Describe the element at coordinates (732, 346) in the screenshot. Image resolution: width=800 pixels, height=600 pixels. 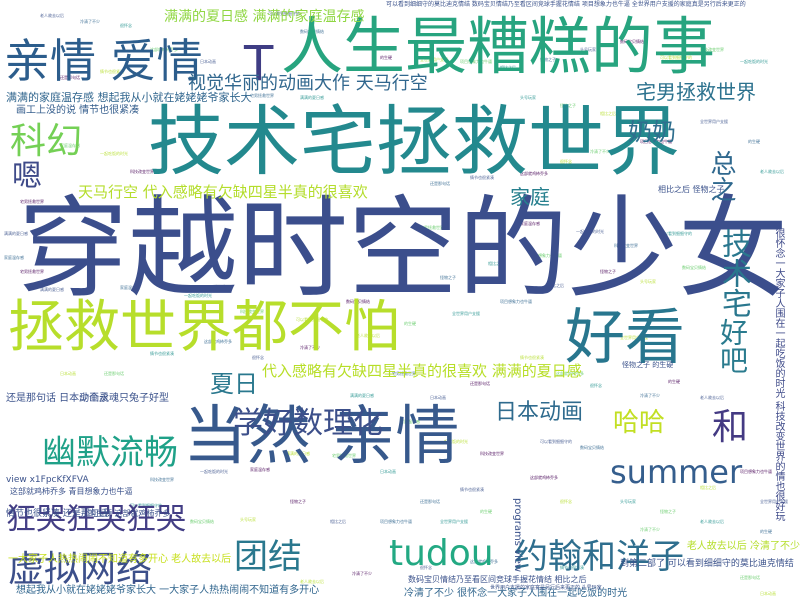
I see `cloud-word: 好吧` at that location.